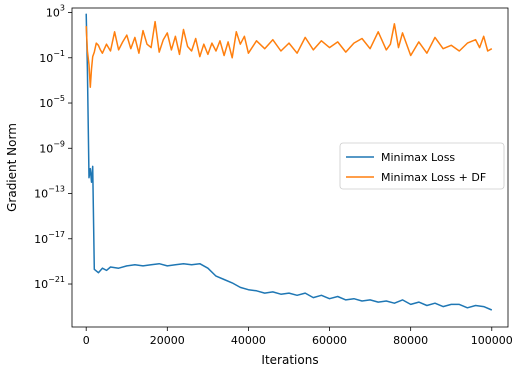 The height and width of the screenshot is (369, 514). What do you see at coordinates (12, 167) in the screenshot?
I see `y-axis-label: Gradient Norm` at bounding box center [12, 167].